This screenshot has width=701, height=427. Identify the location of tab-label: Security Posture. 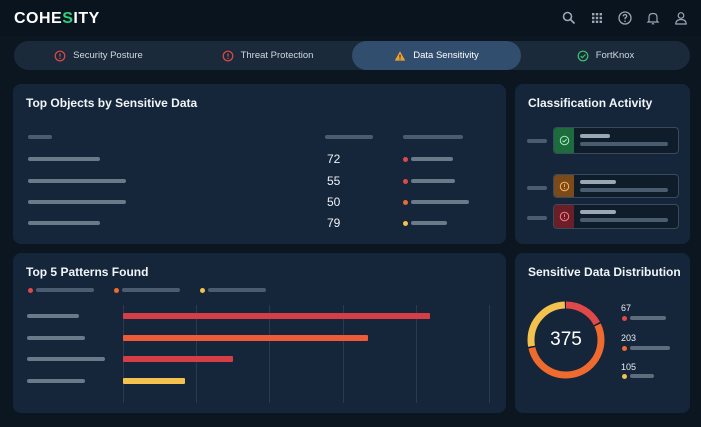
(108, 55).